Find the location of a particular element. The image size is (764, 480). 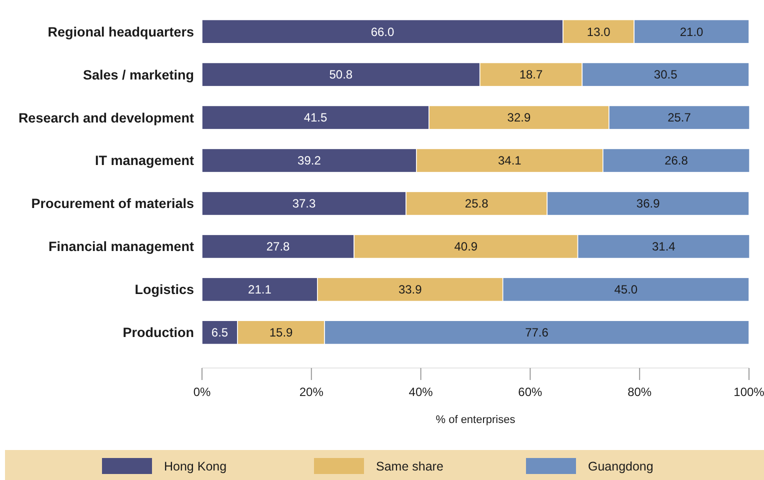

data-label: 18.7 is located at coordinates (531, 75).